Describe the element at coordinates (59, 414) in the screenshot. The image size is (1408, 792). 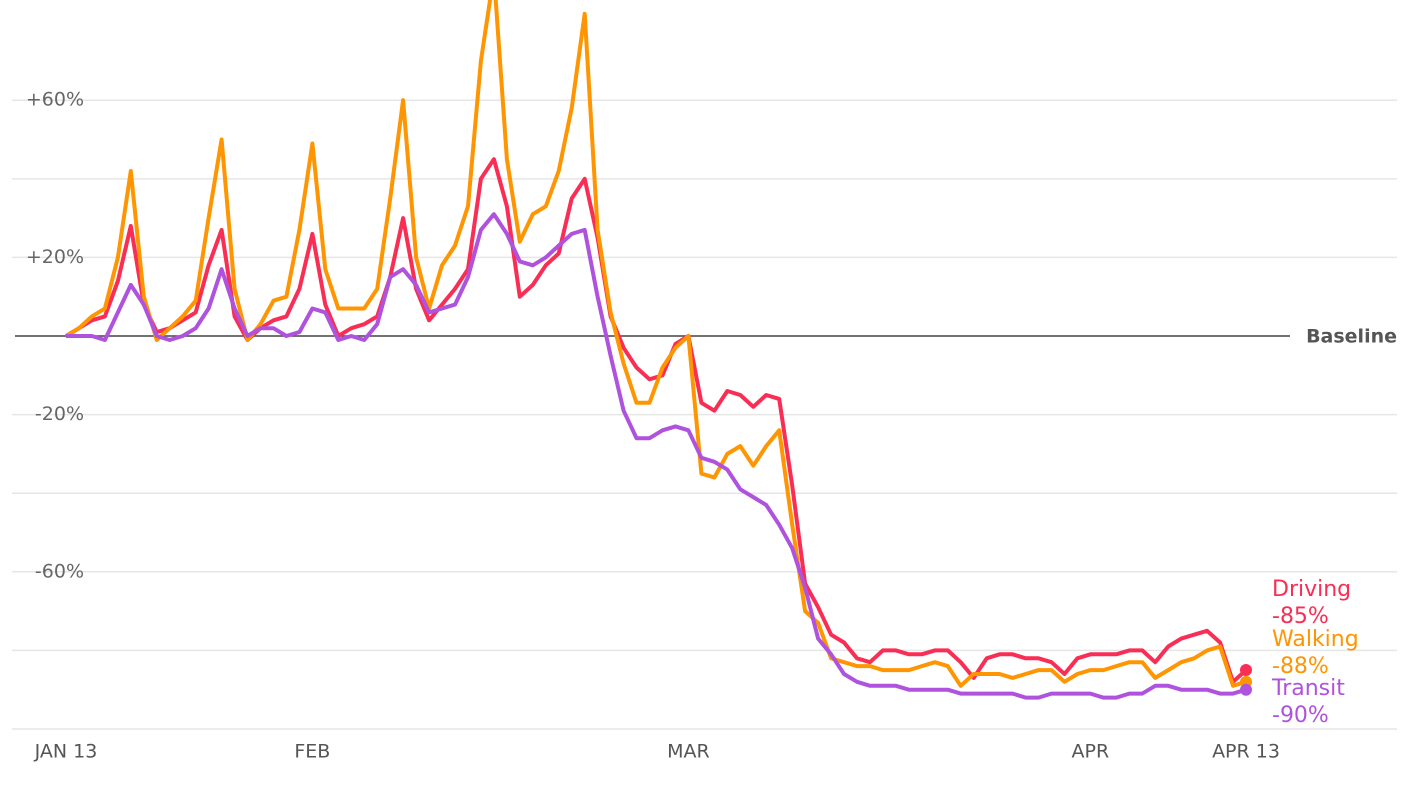
I see `y-tick-label: -20%` at that location.